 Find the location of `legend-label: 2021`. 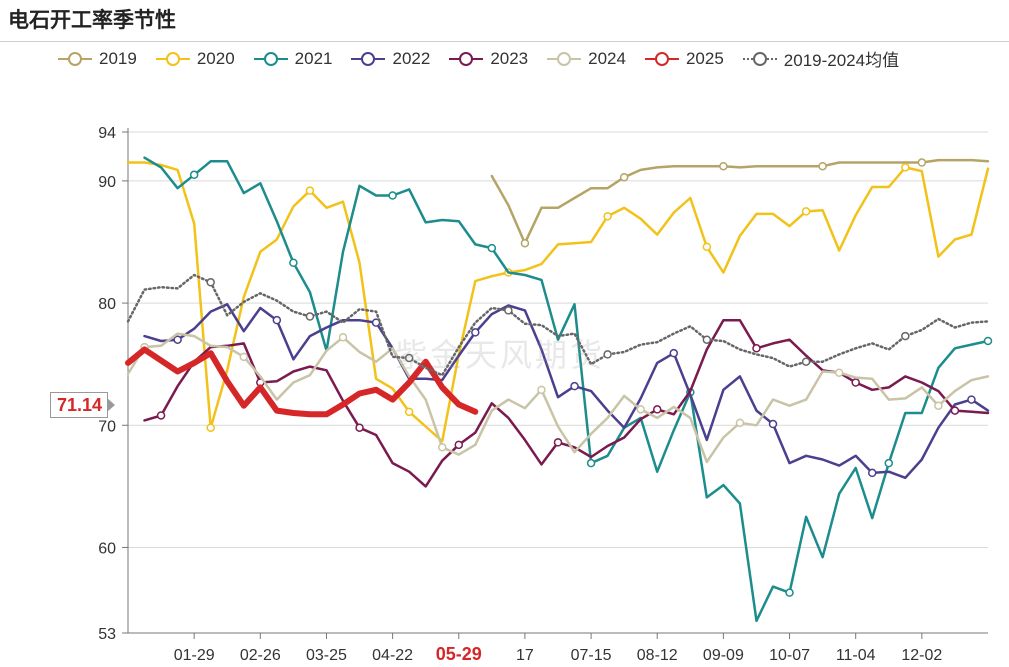

legend-label: 2021 is located at coordinates (313, 58).